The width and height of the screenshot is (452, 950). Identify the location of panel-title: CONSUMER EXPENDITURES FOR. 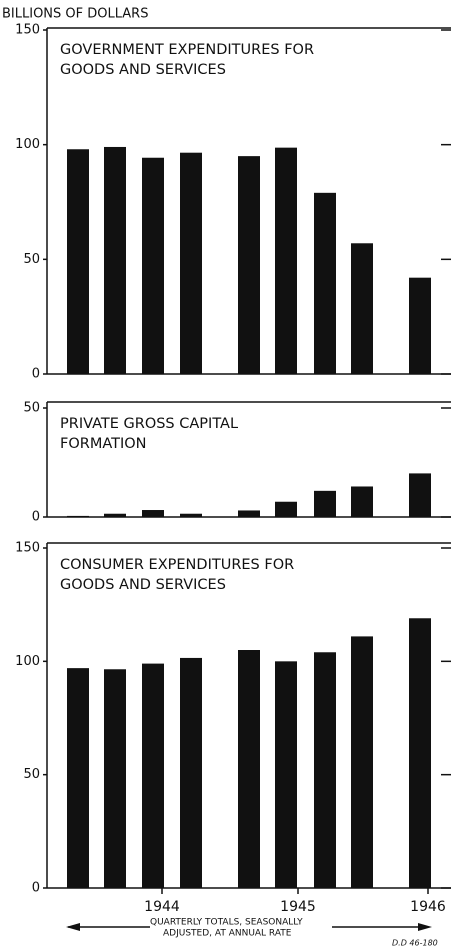
(177, 565).